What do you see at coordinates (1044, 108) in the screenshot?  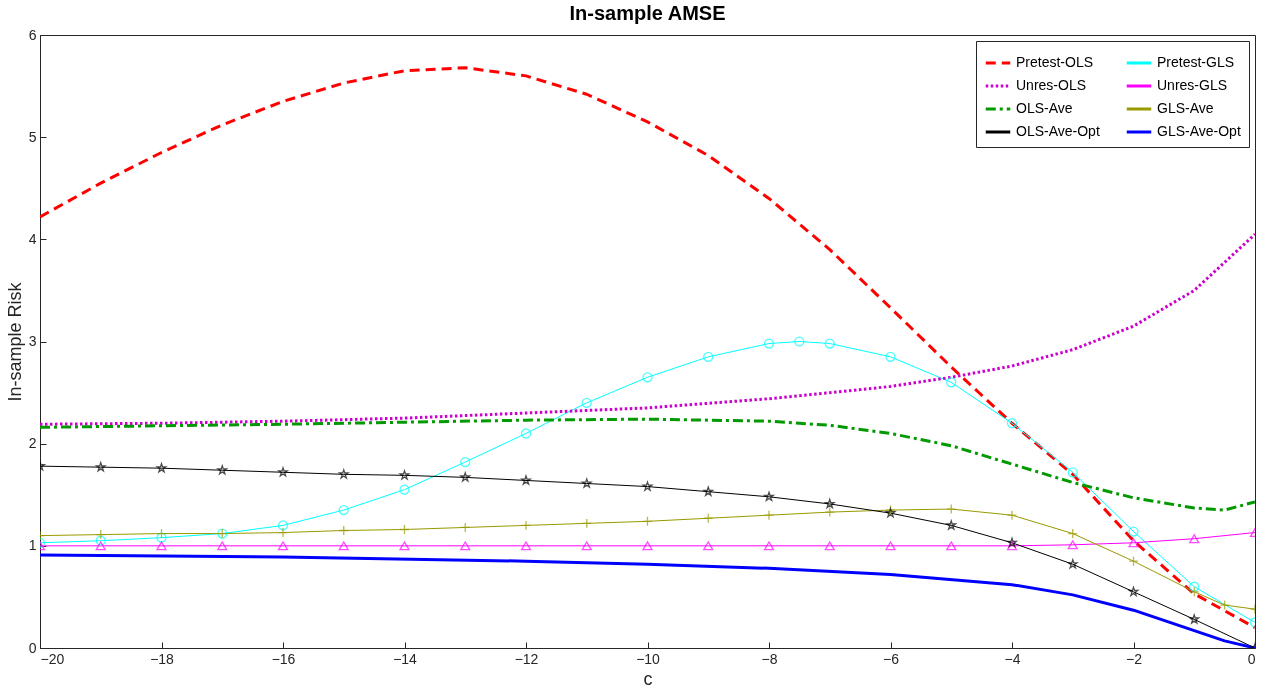 I see `legend-label: OLS-Ave` at bounding box center [1044, 108].